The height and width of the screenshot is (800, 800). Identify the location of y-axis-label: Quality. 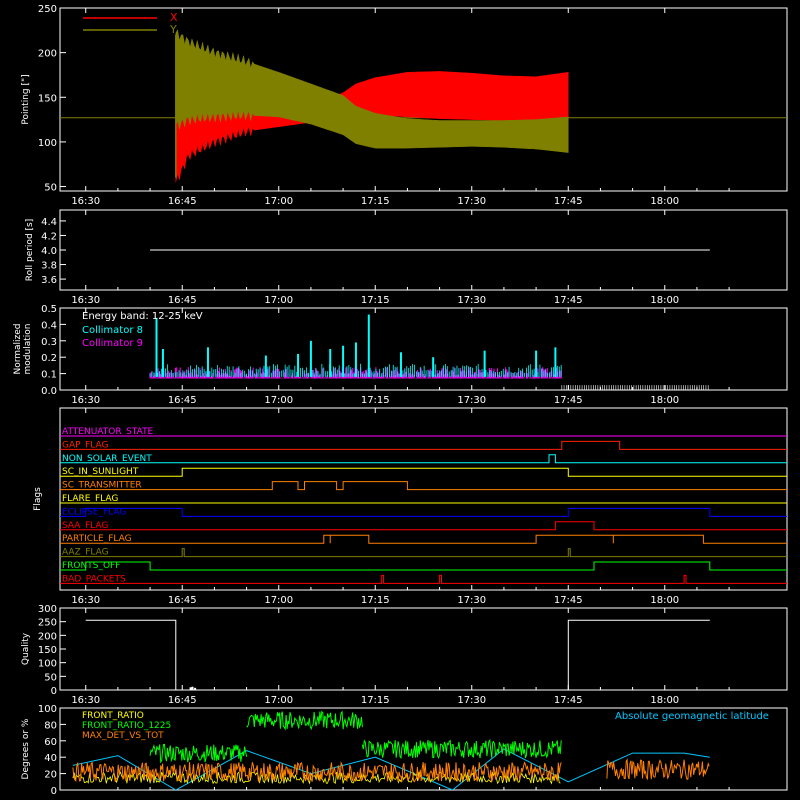
(26, 648).